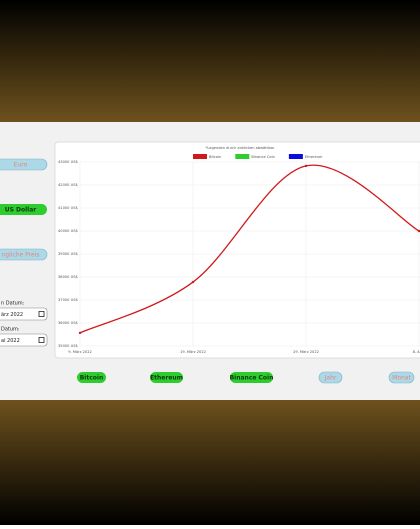  I want to click on toggle-button-label: Binance Coin, so click(252, 377).